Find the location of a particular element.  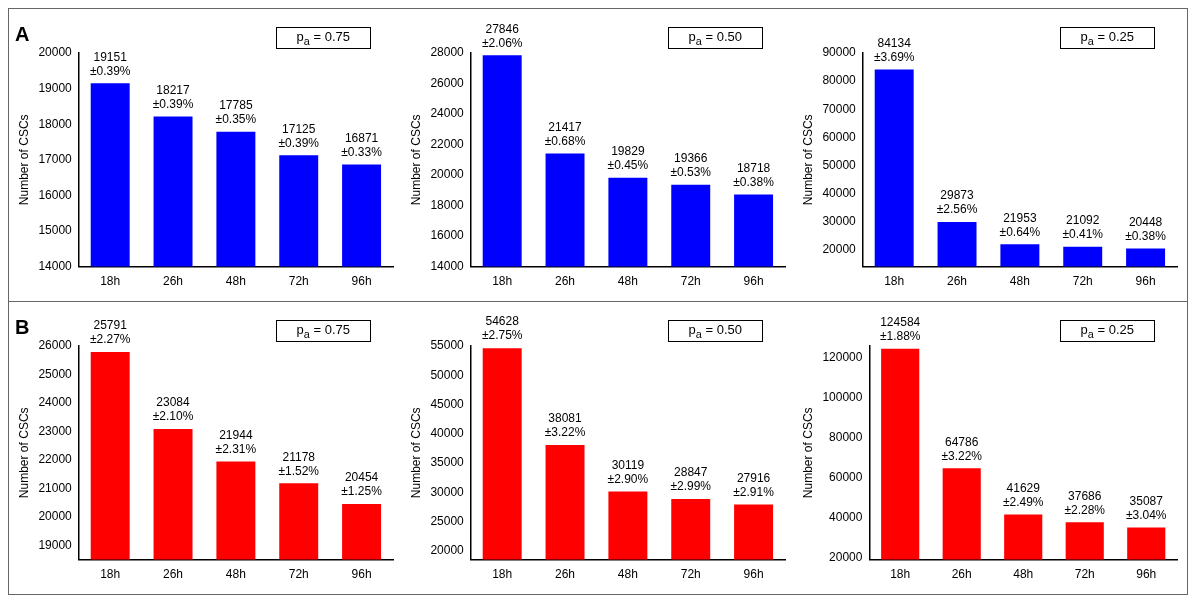

data-label: 18217 ±0.39% is located at coordinates (173, 96).